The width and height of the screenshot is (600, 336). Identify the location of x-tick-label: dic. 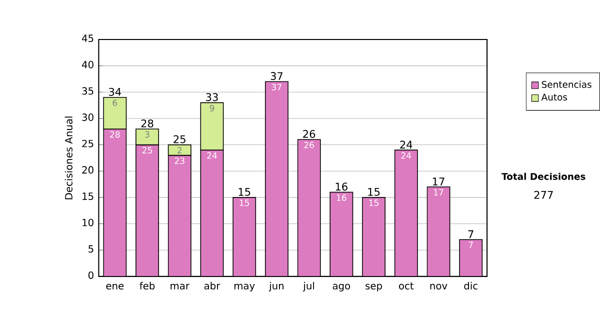
(471, 286).